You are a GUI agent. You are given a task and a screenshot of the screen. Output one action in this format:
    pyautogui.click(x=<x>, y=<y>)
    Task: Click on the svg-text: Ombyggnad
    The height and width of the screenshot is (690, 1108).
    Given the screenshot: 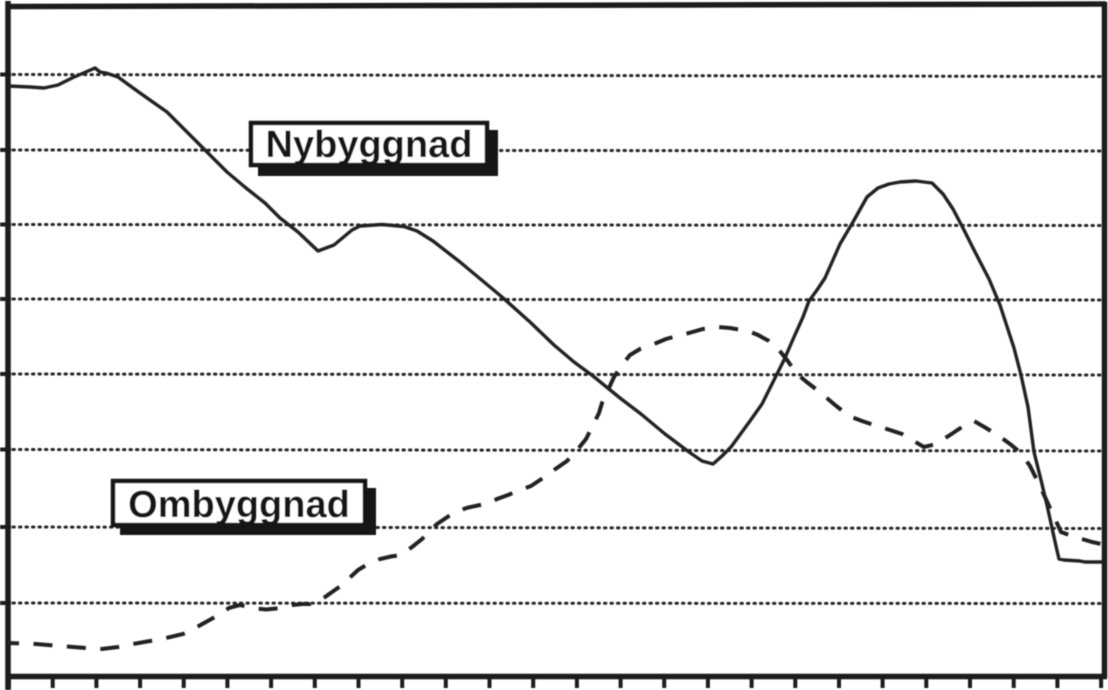 What is the action you would take?
    pyautogui.click(x=239, y=505)
    